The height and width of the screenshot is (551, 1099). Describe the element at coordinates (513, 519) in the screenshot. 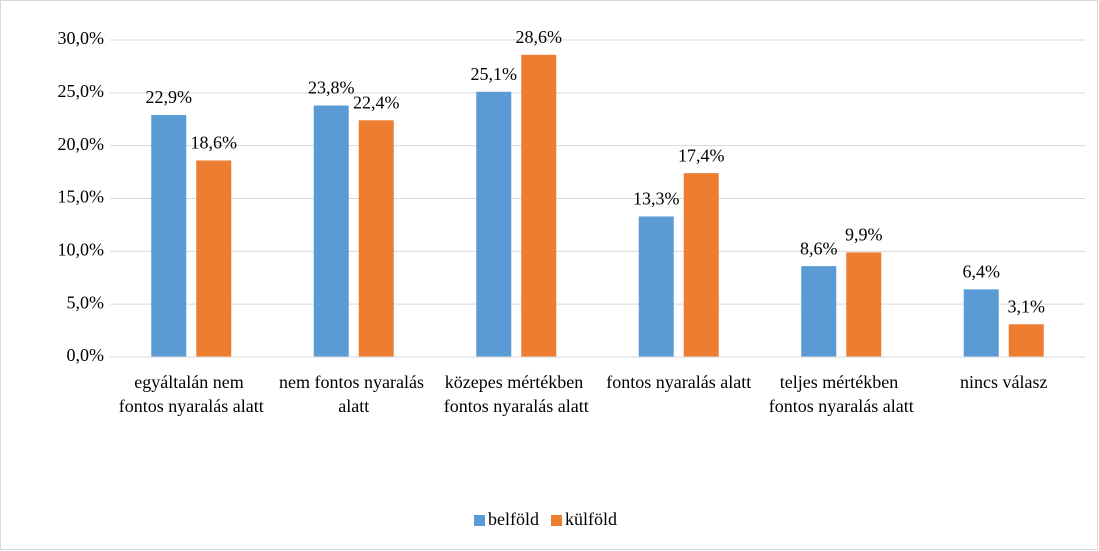

I see `legend-label: belföld` at that location.